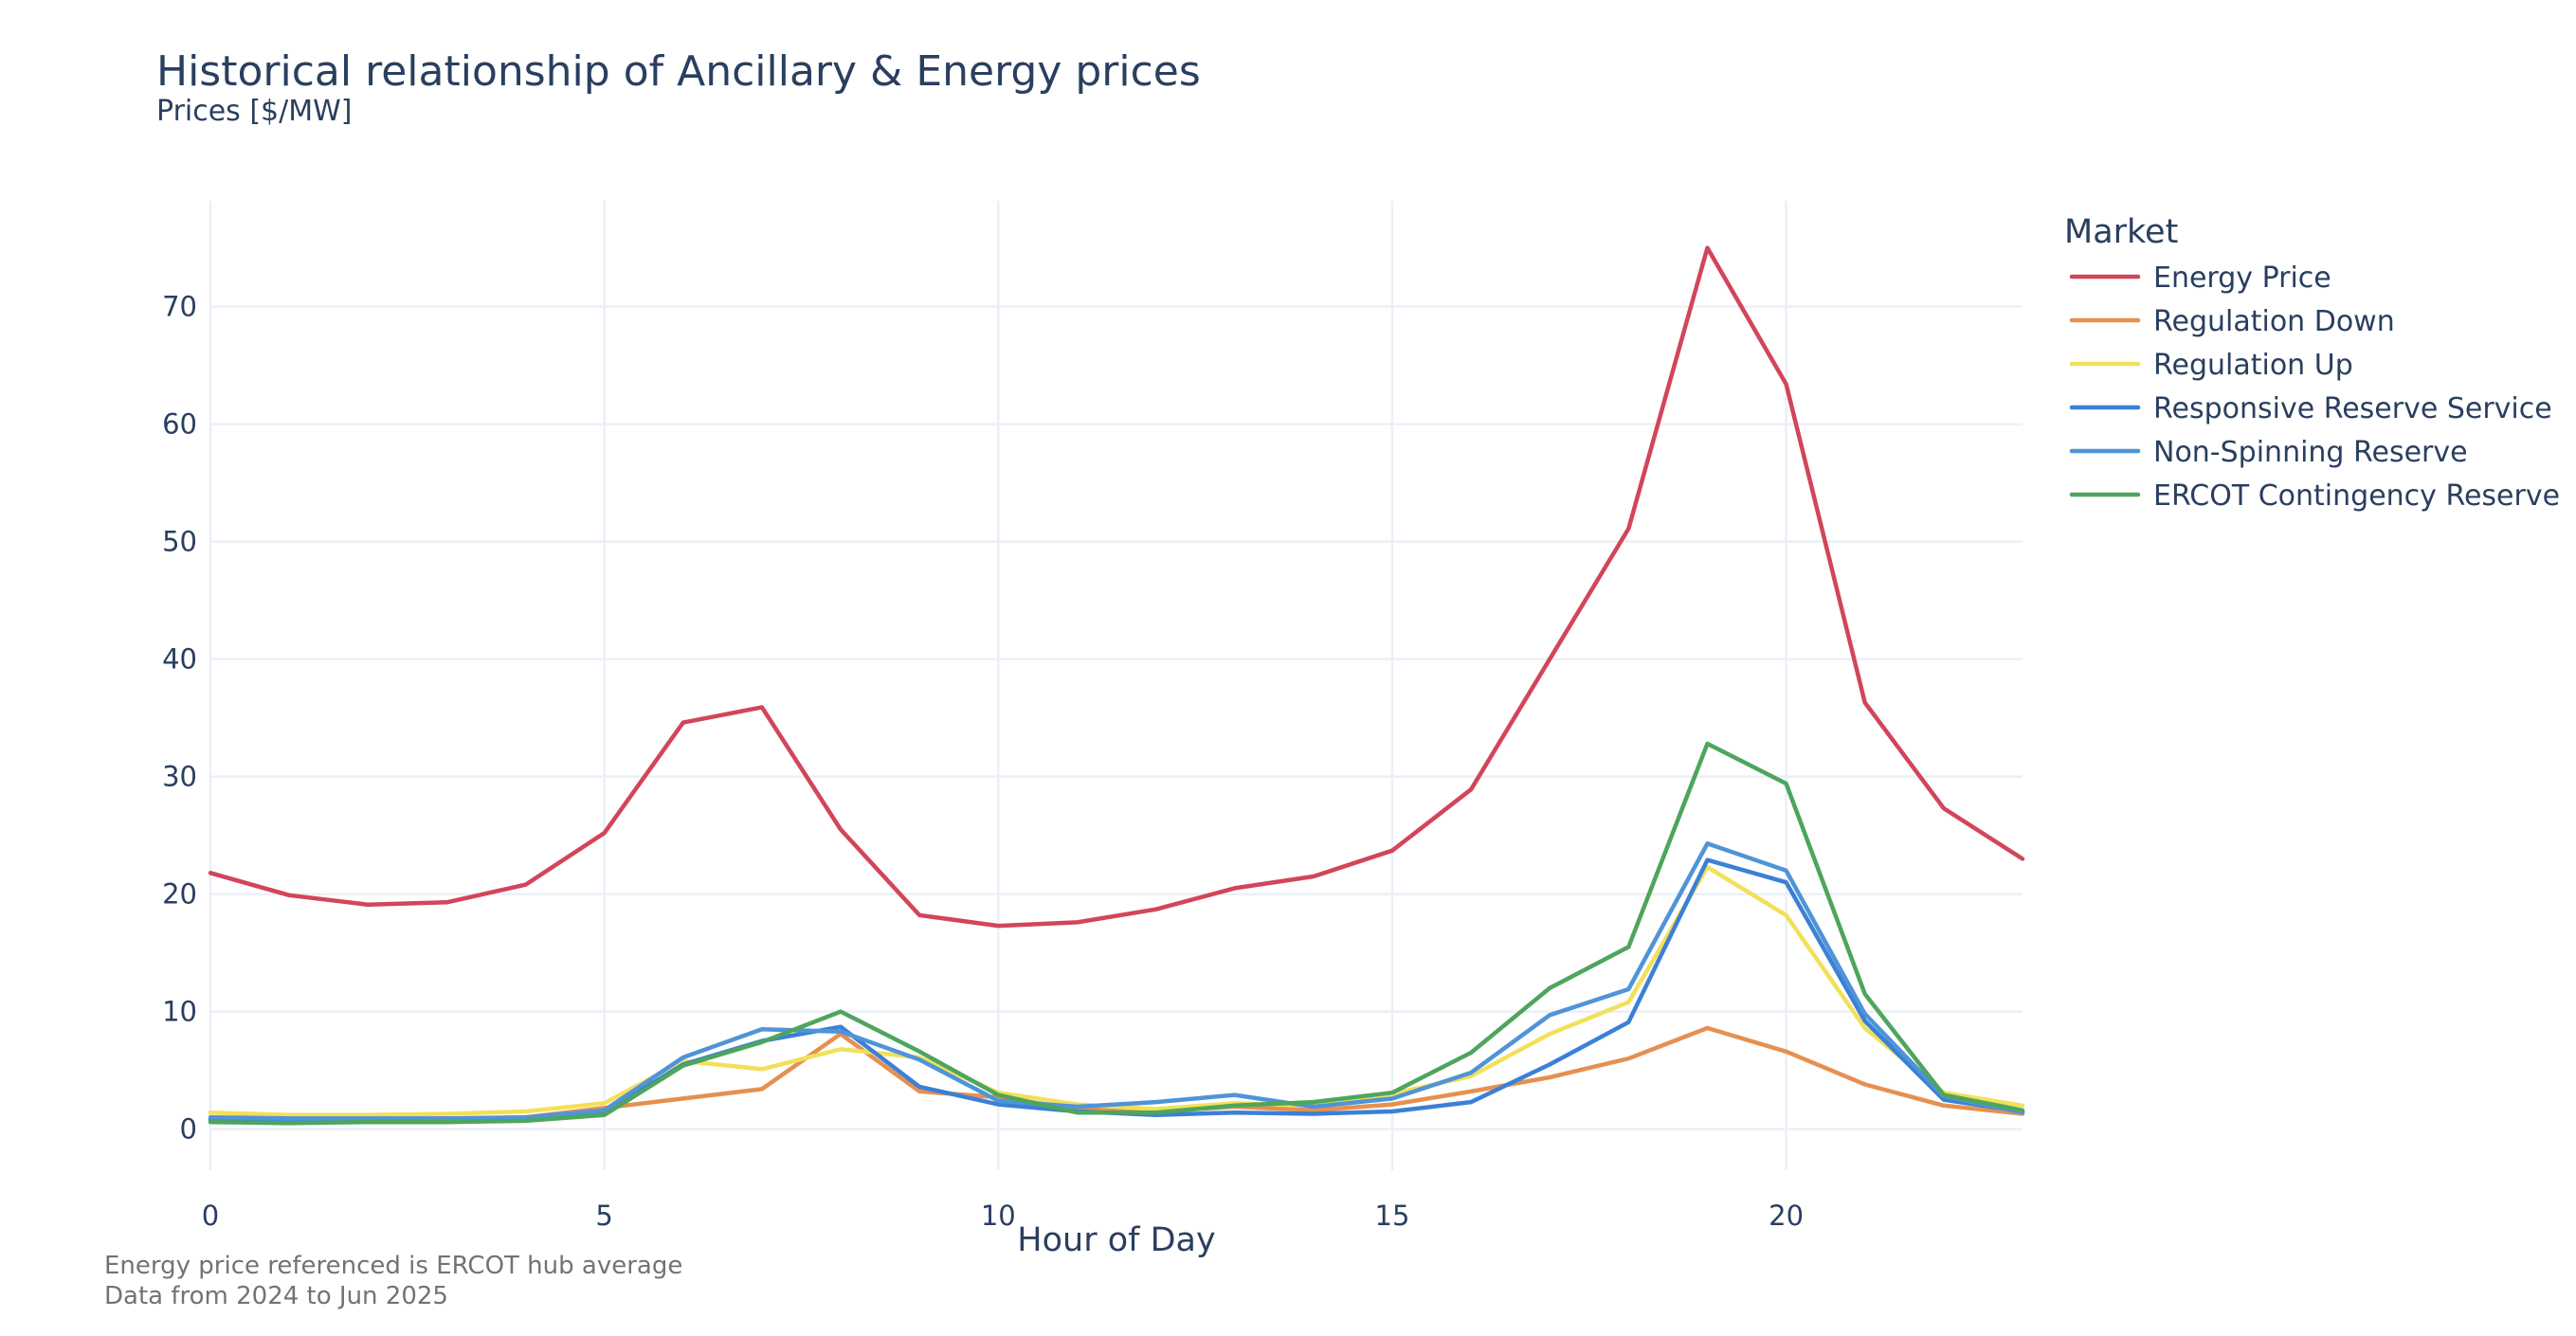 This screenshot has width=2576, height=1336. Describe the element at coordinates (188, 1130) in the screenshot. I see `y-tick-label: 0` at that location.